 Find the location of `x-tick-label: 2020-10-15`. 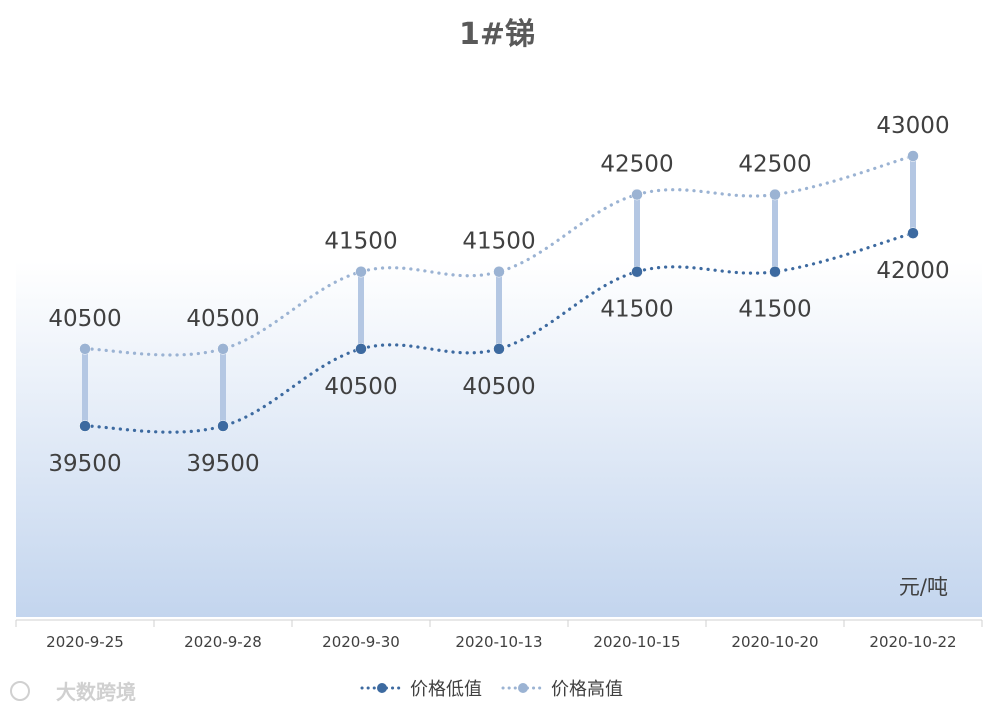

x-tick-label: 2020-10-15 is located at coordinates (636, 642).